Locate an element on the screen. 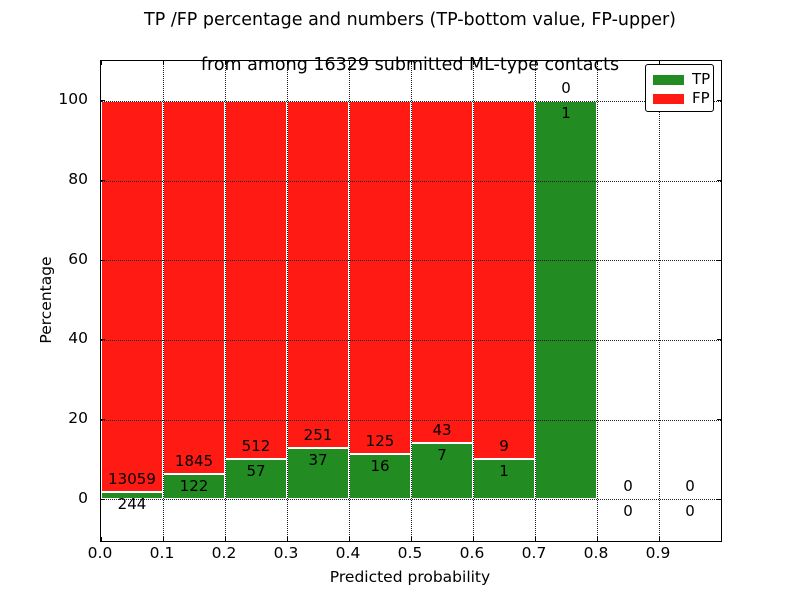  fp-count-label: 512 is located at coordinates (256, 446).